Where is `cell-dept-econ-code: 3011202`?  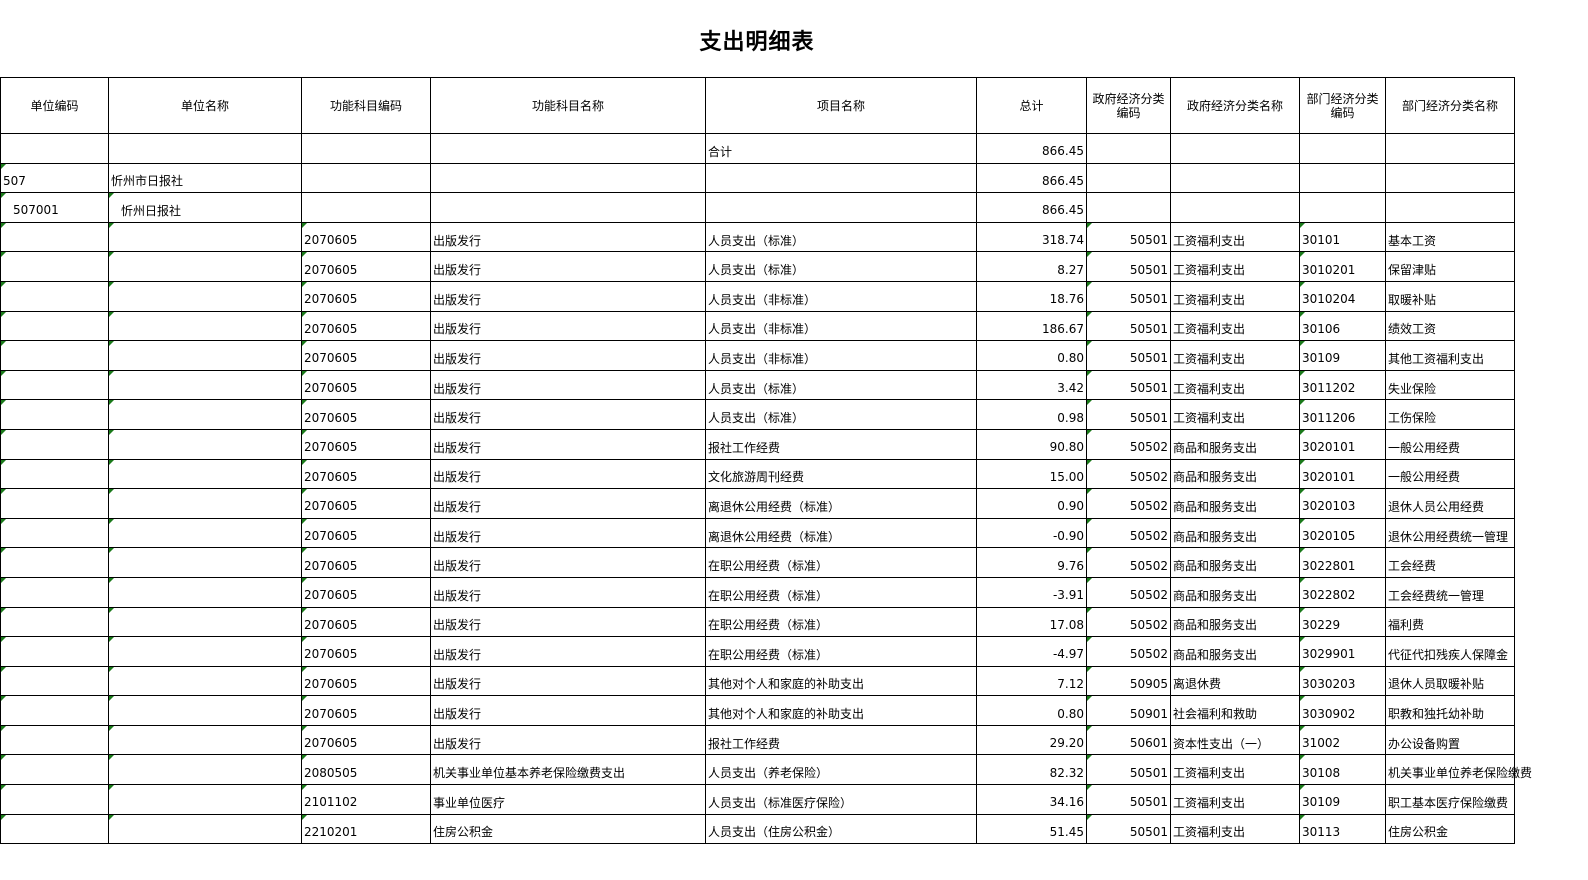 cell-dept-econ-code: 3011202 is located at coordinates (1342, 385).